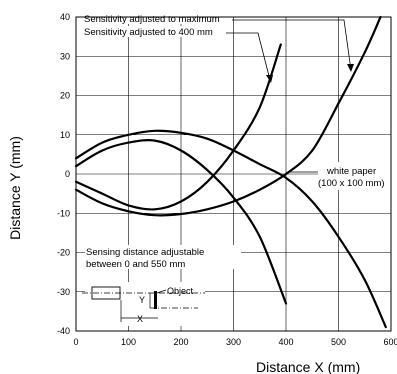 The width and height of the screenshot is (397, 374). Describe the element at coordinates (233, 342) in the screenshot. I see `x-tick-label-3: 300` at that location.